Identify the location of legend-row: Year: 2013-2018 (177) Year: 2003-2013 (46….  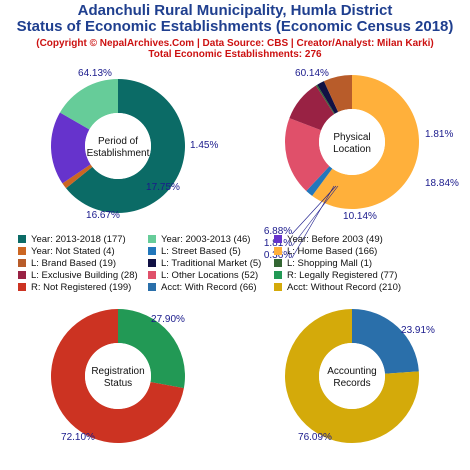
(238, 239).